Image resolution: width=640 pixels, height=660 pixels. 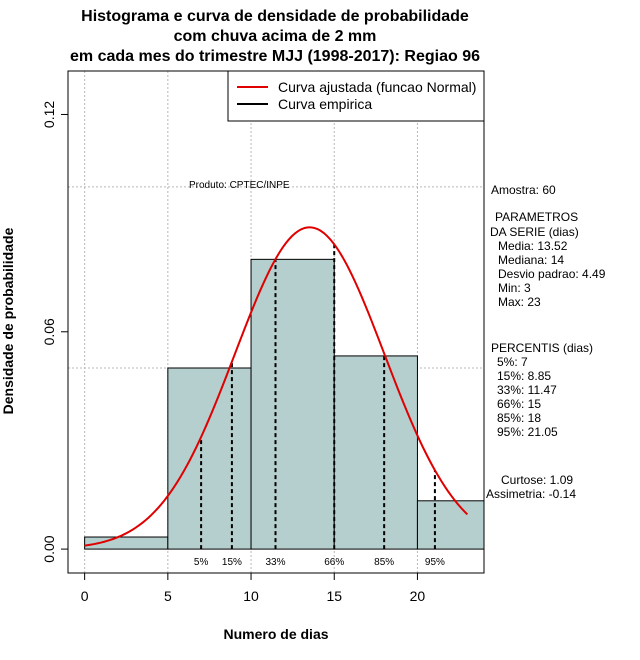 I want to click on y-tick-label-1: 0.06, so click(x=49, y=331).